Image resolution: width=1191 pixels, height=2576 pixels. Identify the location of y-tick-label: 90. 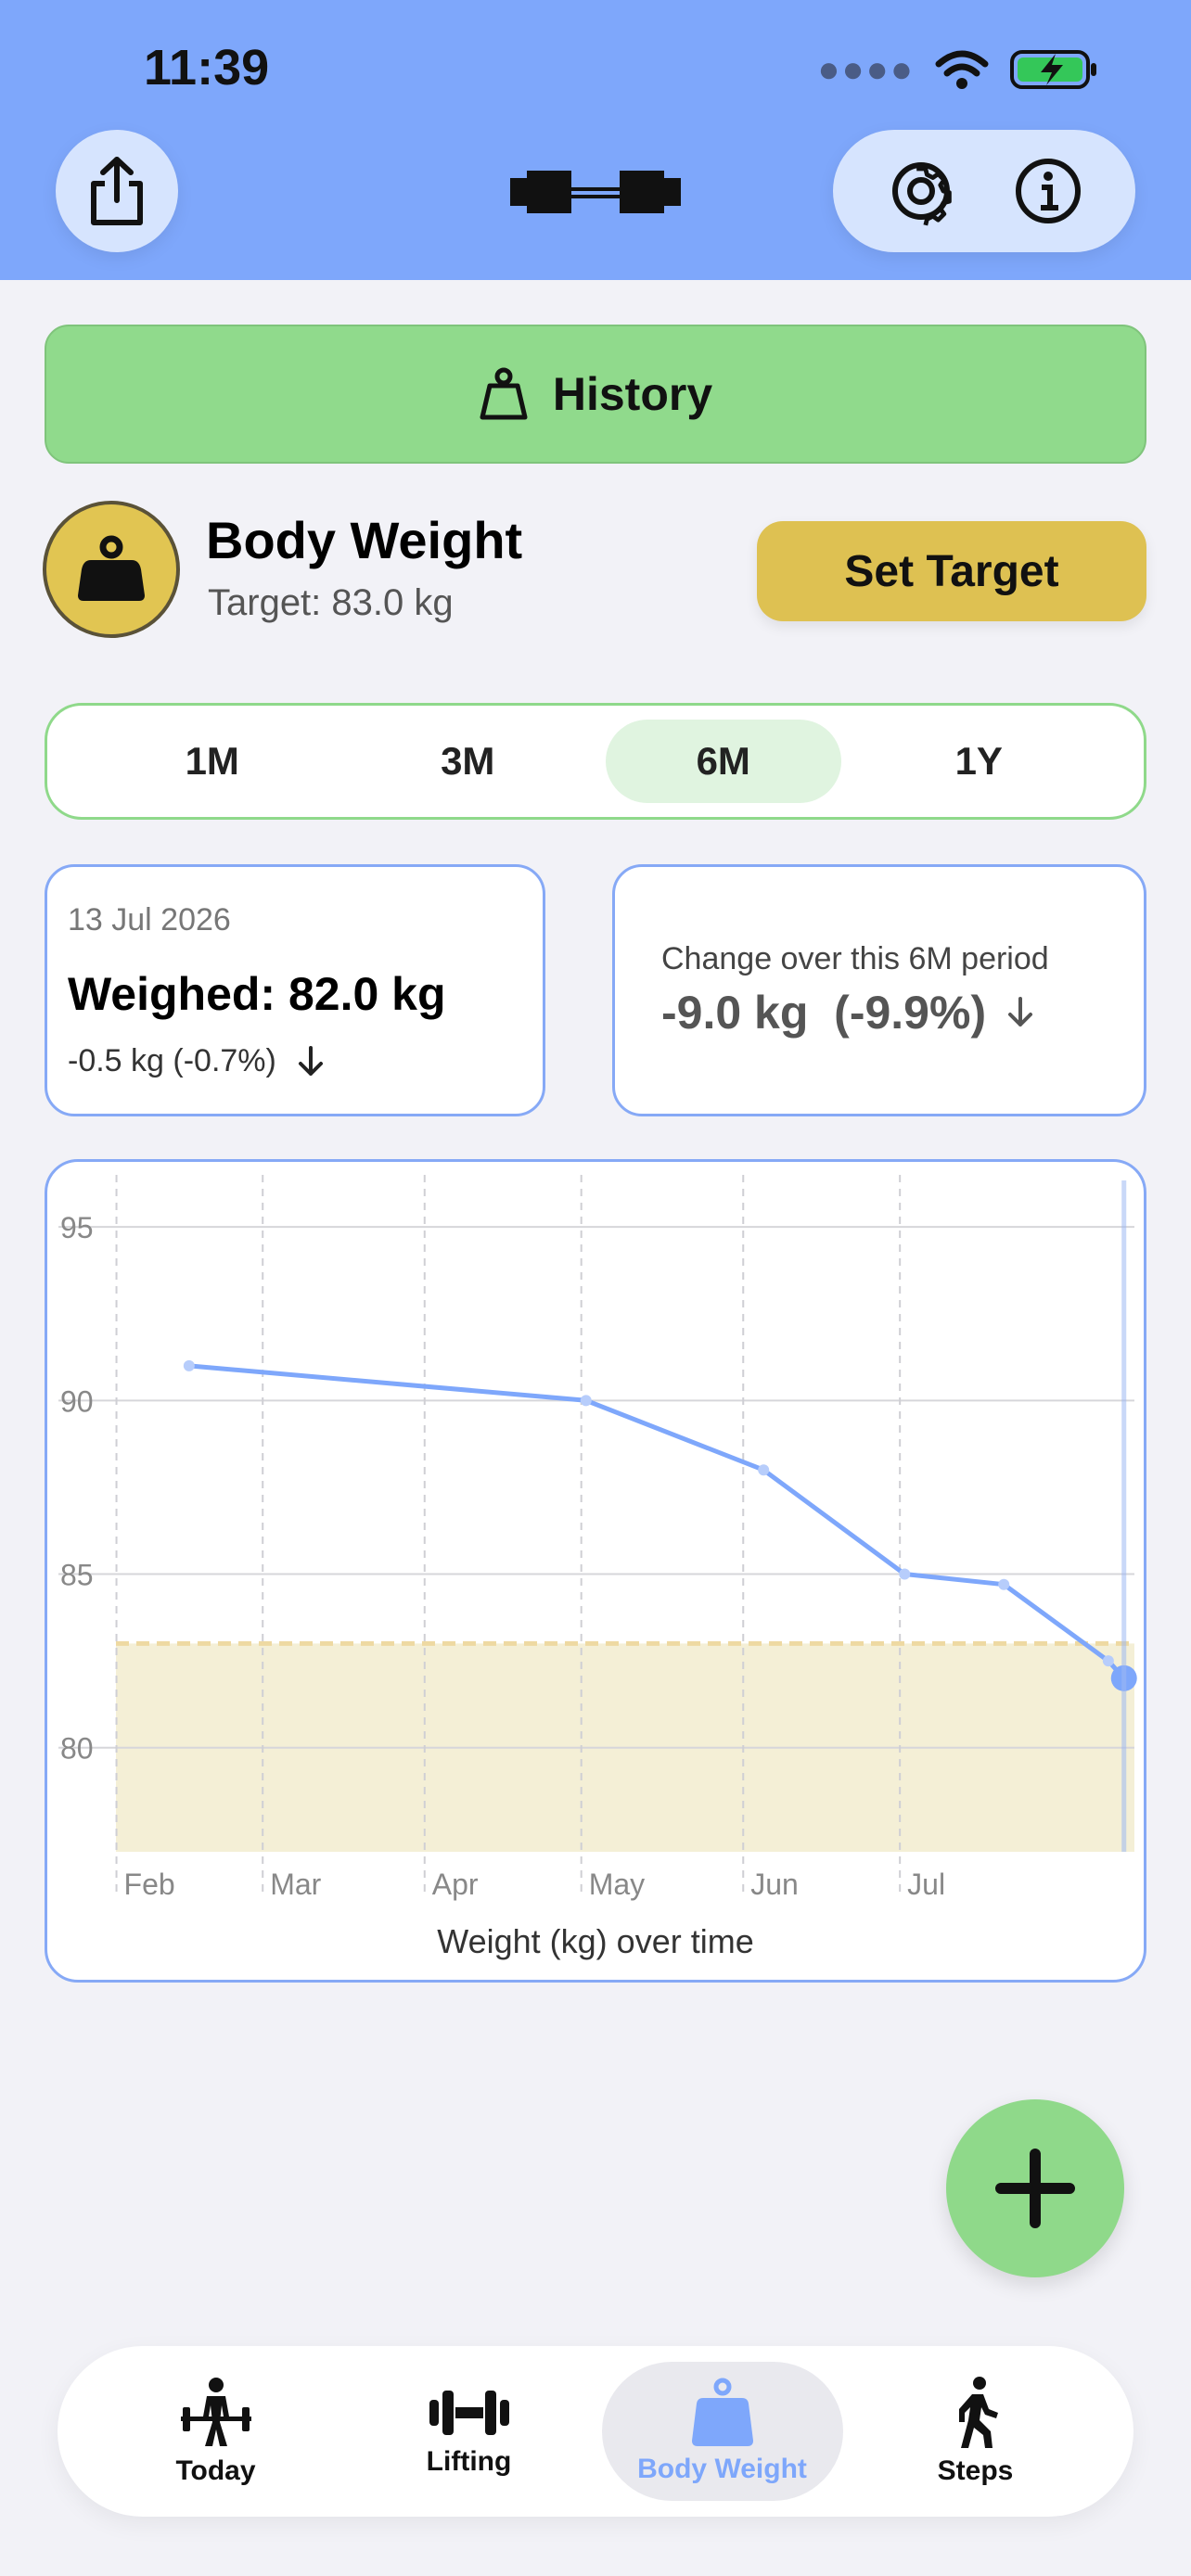
(77, 1401).